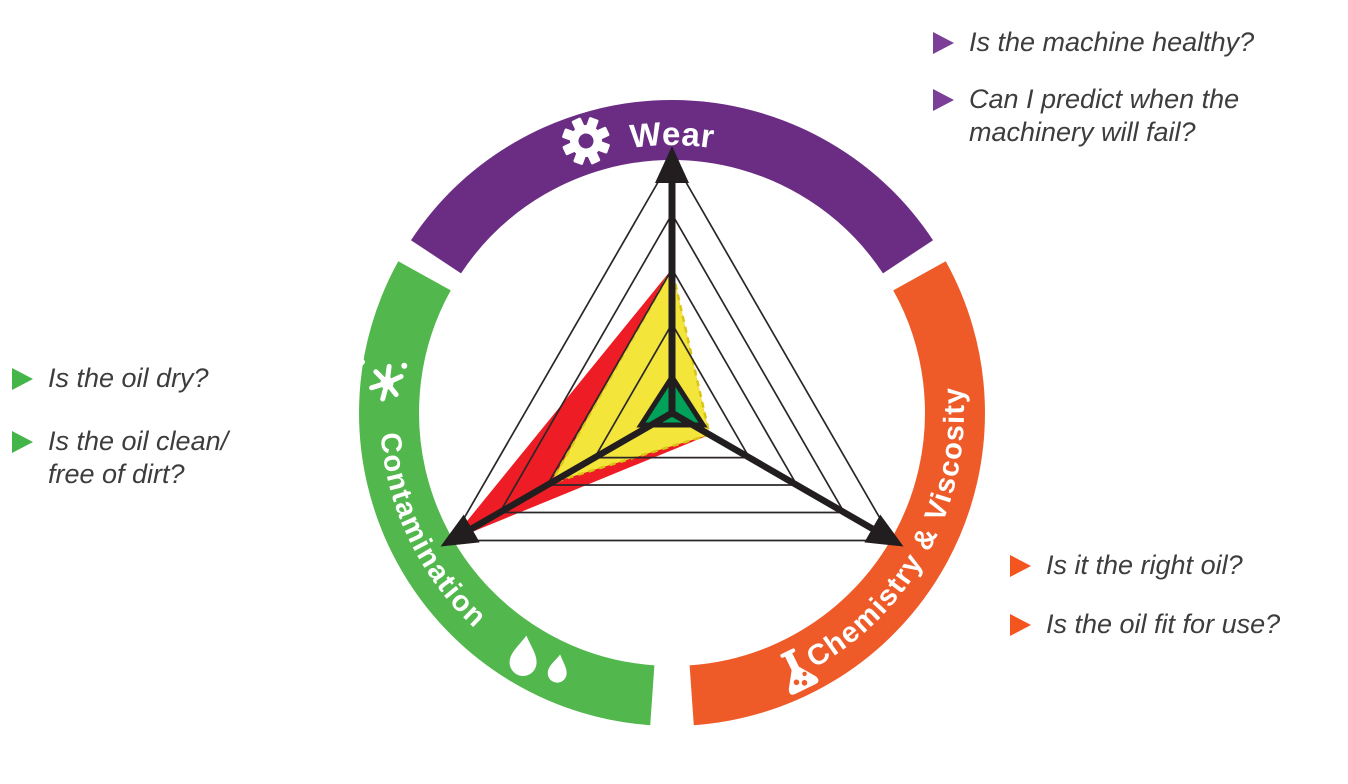  I want to click on question-item: Is the oil fit for use?, so click(1178, 624).